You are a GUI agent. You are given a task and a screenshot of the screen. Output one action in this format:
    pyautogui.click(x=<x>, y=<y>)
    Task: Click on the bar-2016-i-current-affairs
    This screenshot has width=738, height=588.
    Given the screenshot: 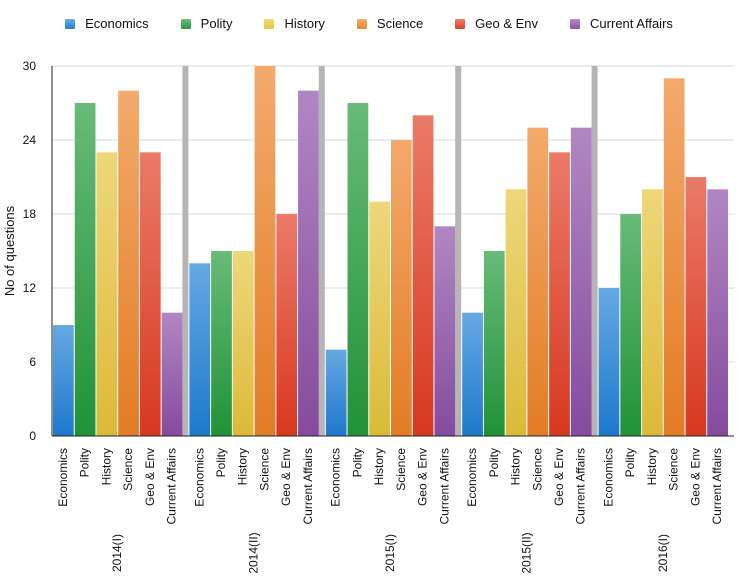 What is the action you would take?
    pyautogui.click(x=717, y=312)
    